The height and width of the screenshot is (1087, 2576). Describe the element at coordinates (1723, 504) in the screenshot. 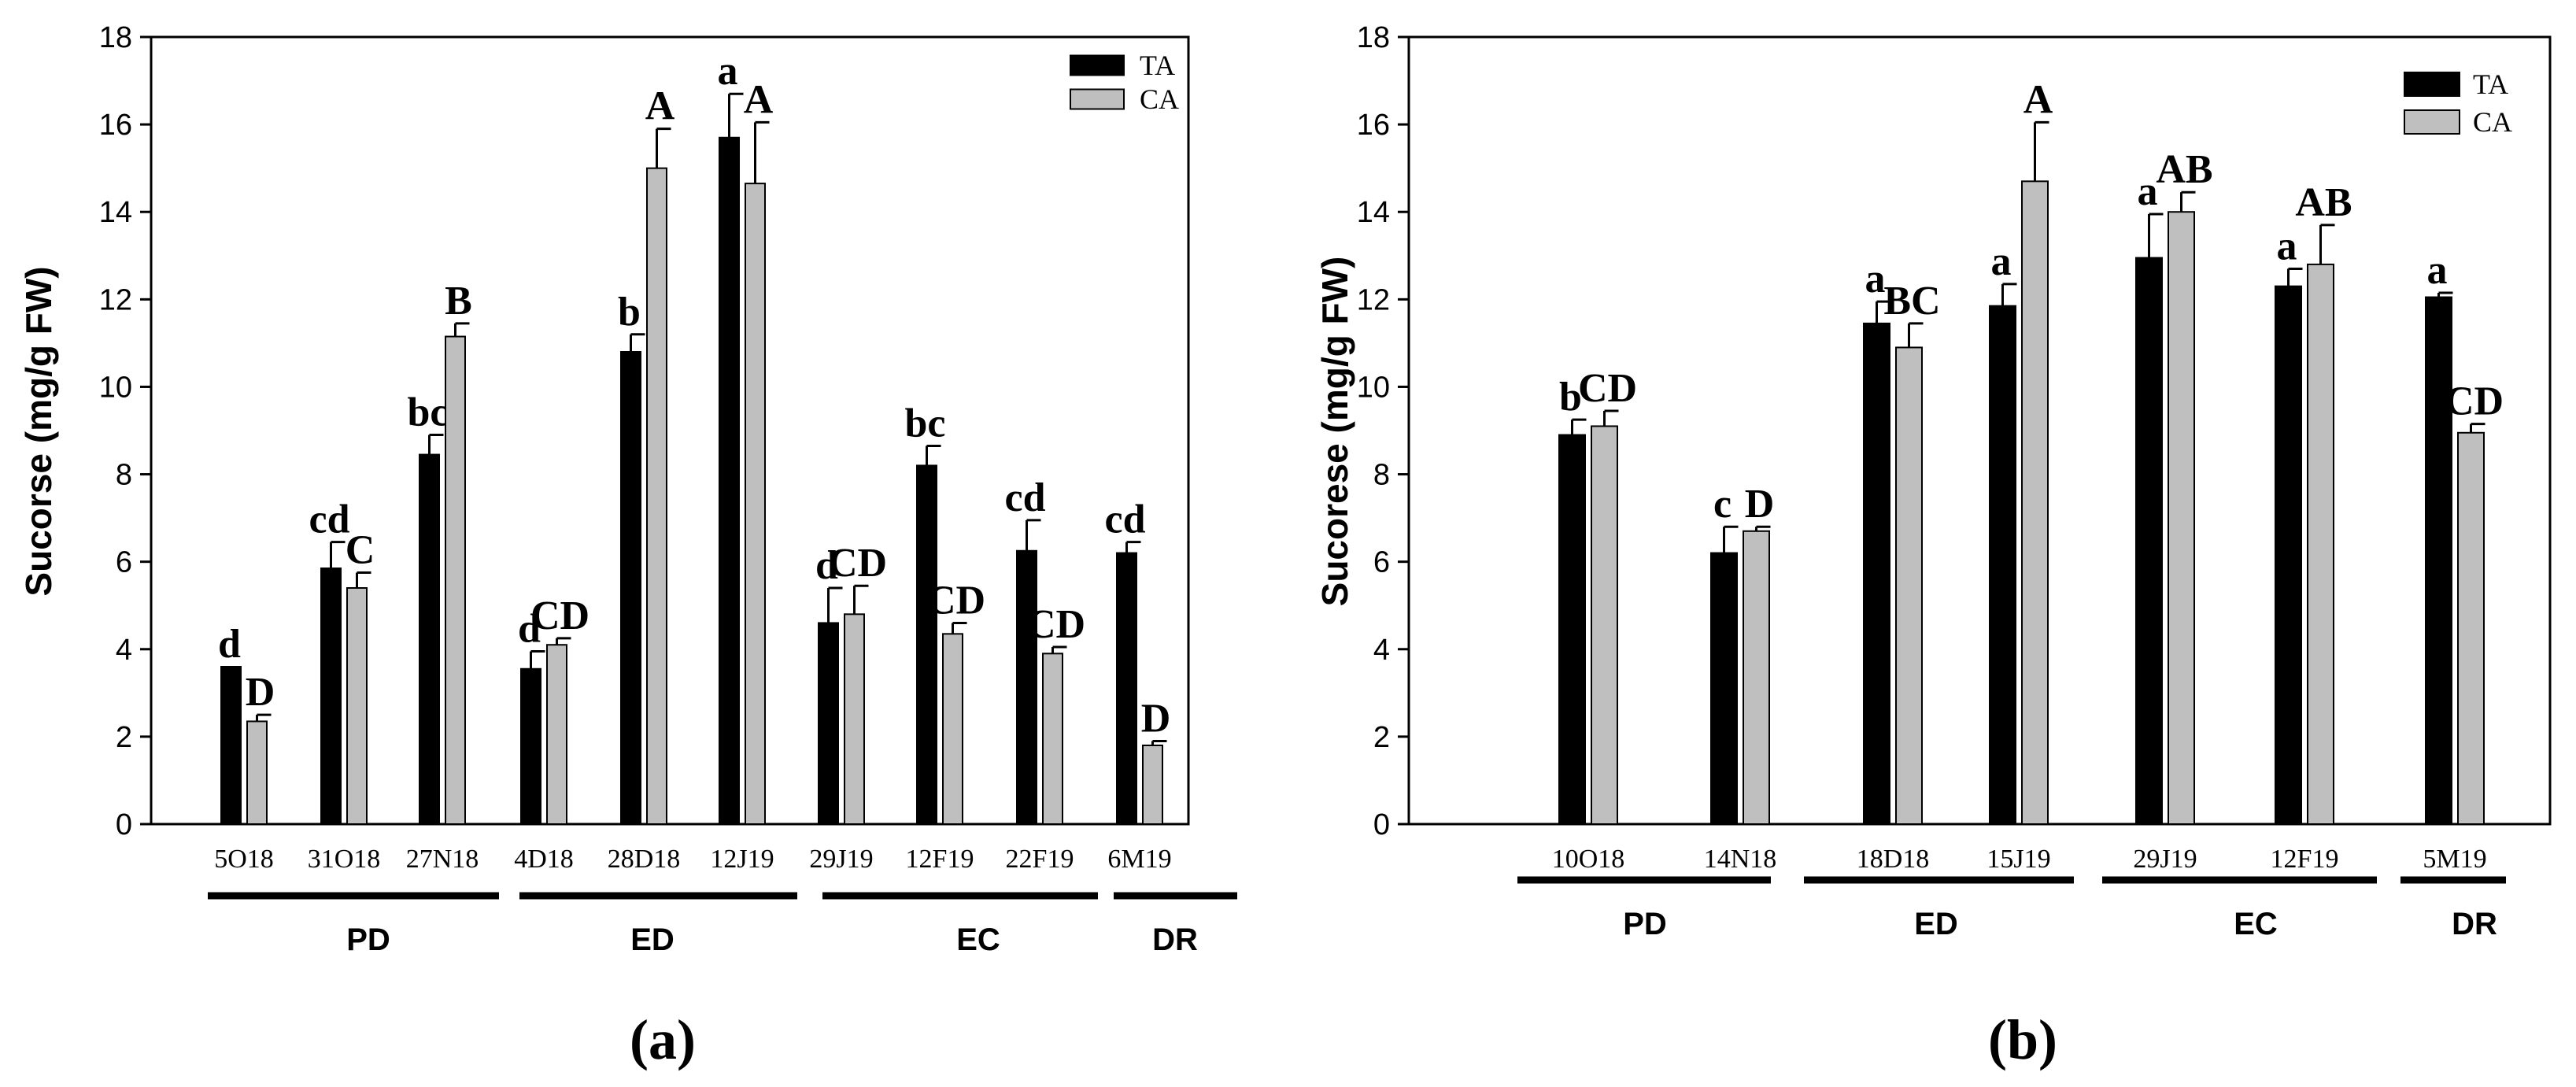

I see `significance-letter-ta: c` at that location.